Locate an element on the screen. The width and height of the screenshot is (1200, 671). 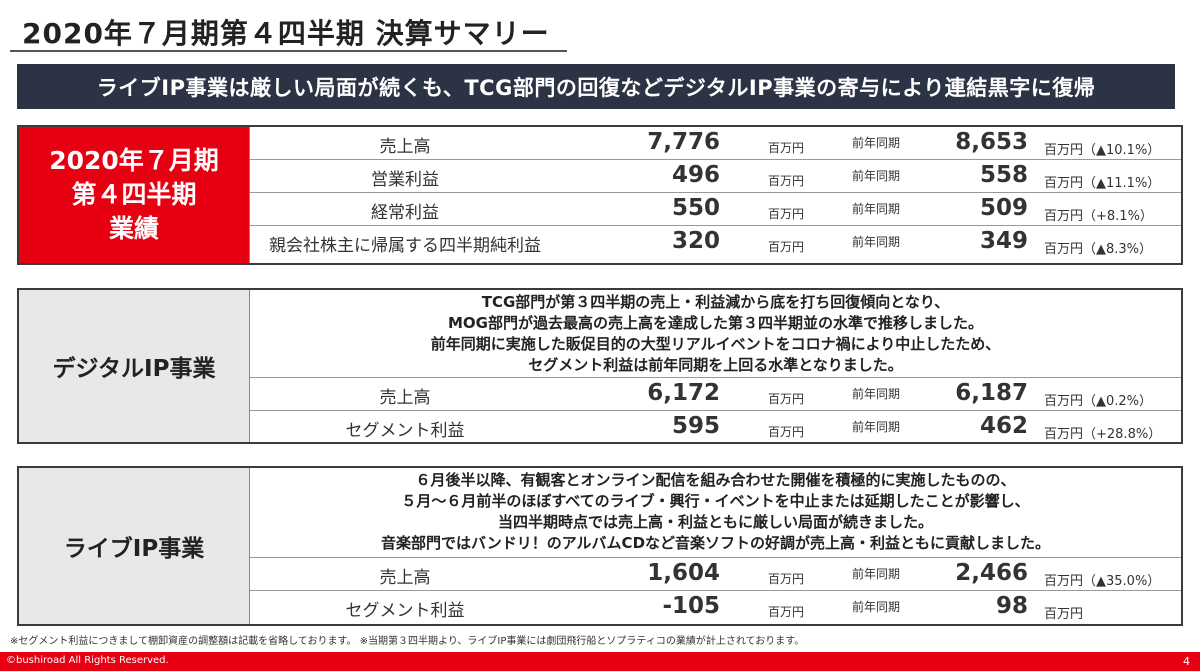
summary-row: 経常利益 550 百万円 前年同期 509 百万円（+8.1%） is located at coordinates (715, 209).